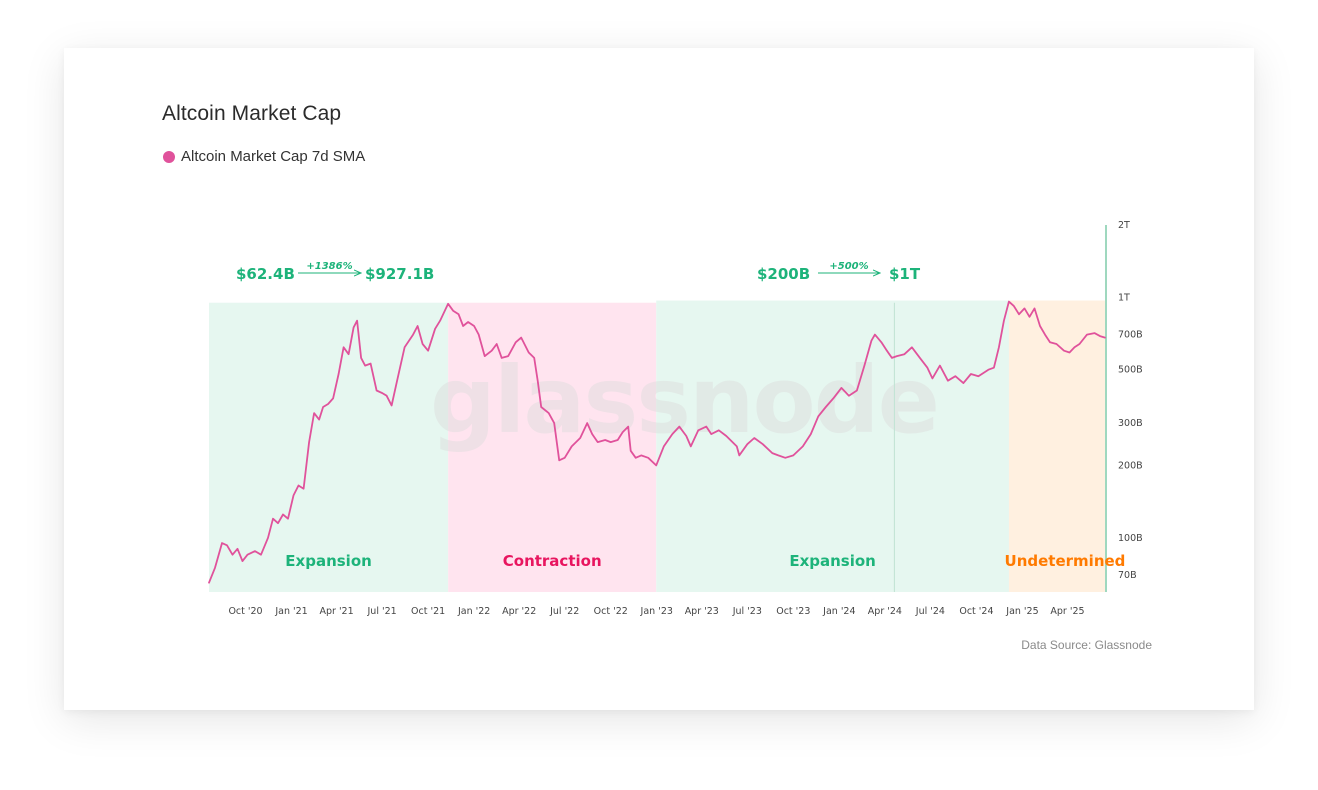 Image resolution: width=1318 pixels, height=790 pixels. Describe the element at coordinates (1130, 423) in the screenshot. I see `y-tick-label-3: 300B` at that location.